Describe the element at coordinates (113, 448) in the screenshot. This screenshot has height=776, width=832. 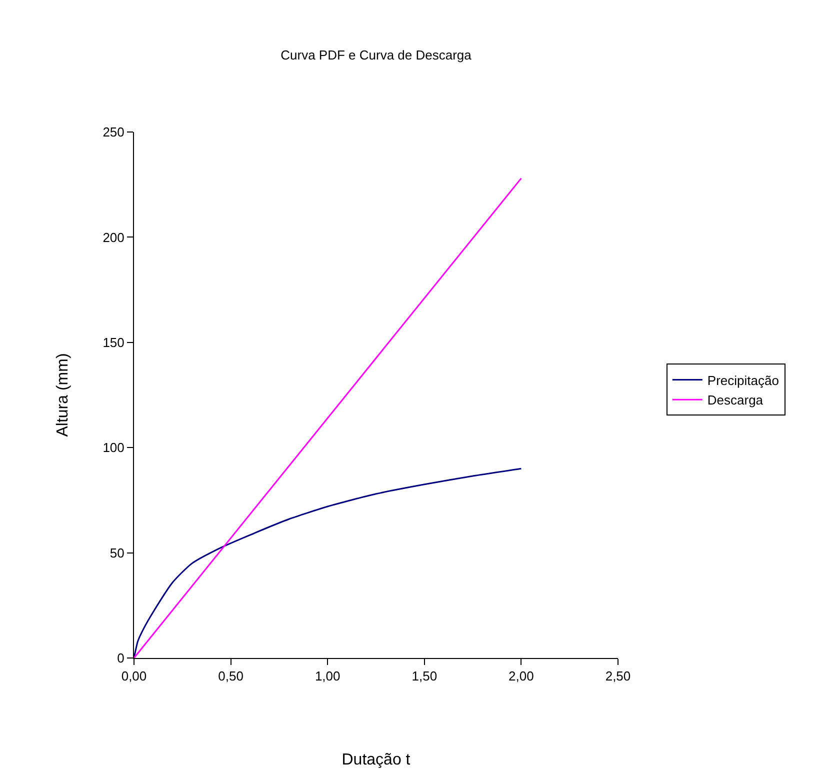
I see `y-tick-label: 100` at that location.